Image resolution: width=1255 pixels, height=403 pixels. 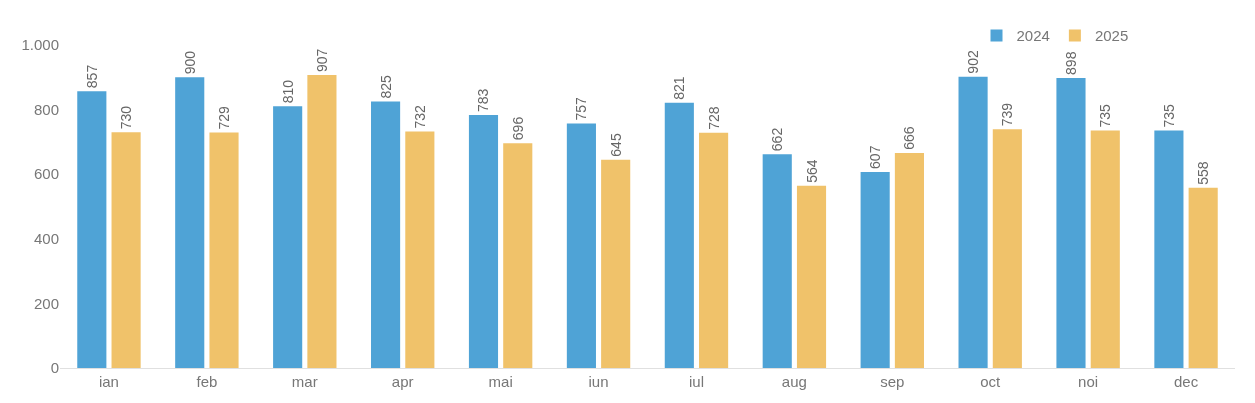 I want to click on data-label: 730, so click(x=126, y=117).